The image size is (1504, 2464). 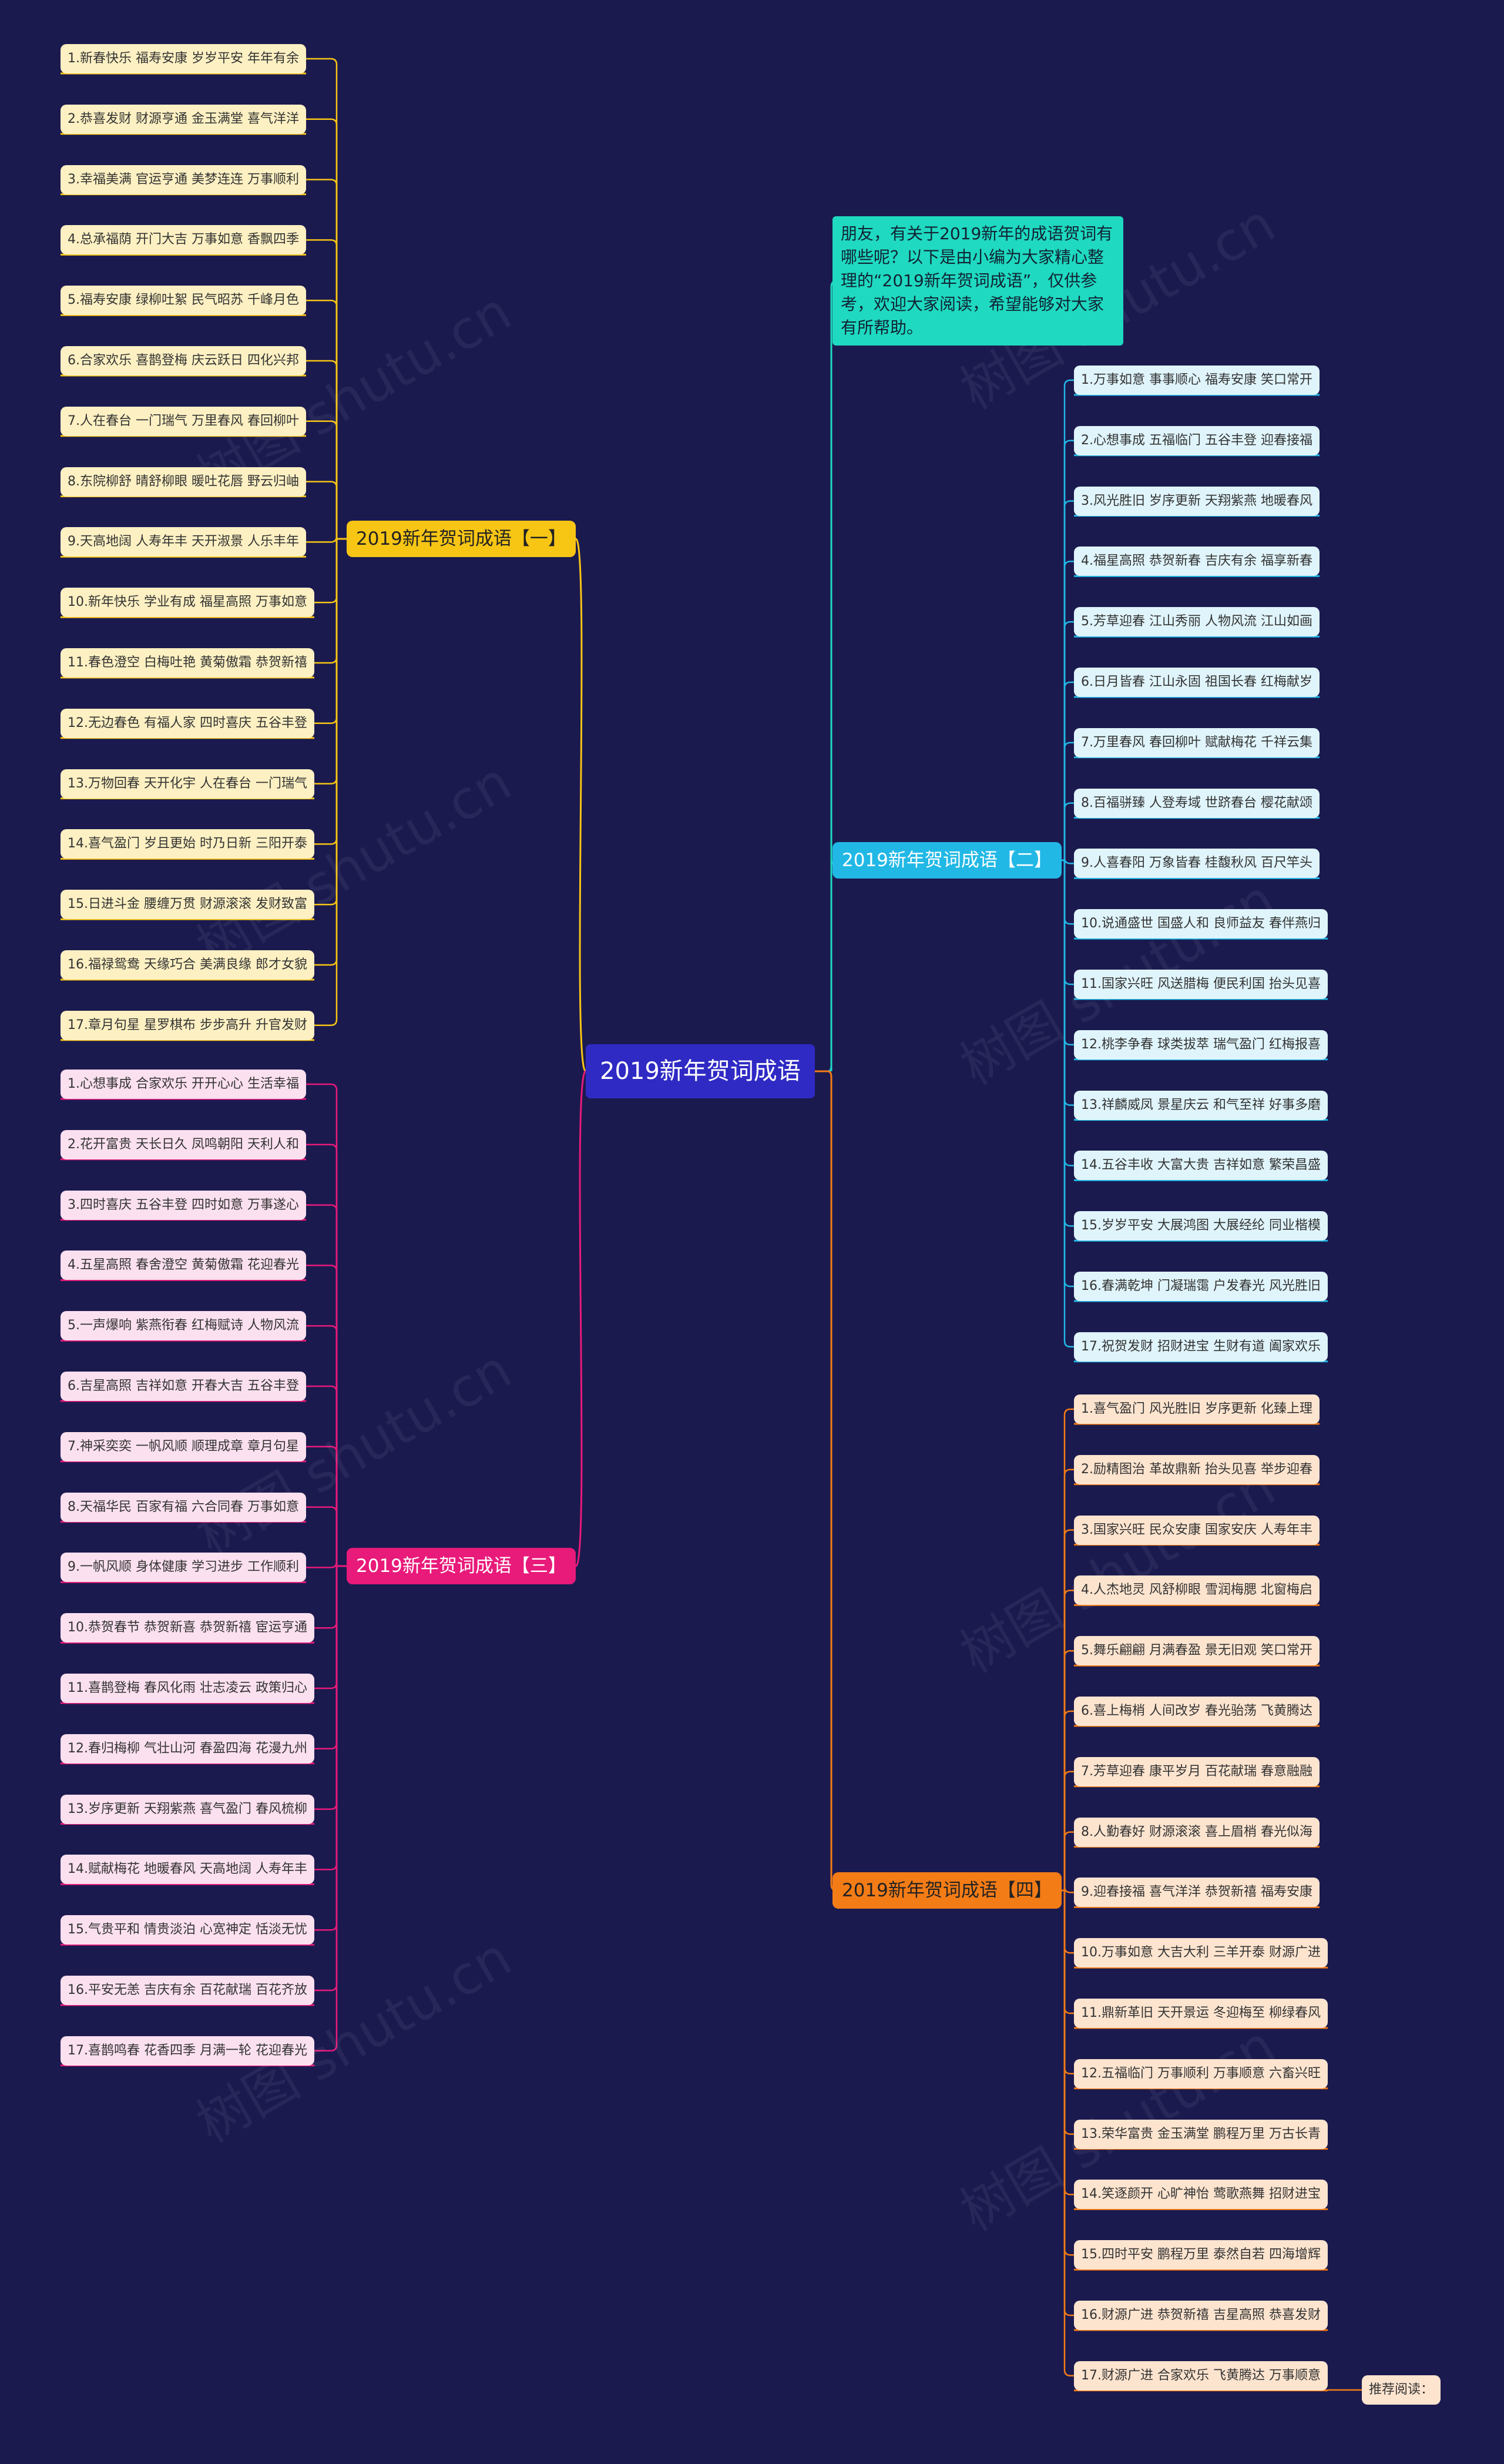 I want to click on leaf-item: 15.四时平安 鹏程万里 泰然自若 四海增辉, so click(x=1201, y=2255).